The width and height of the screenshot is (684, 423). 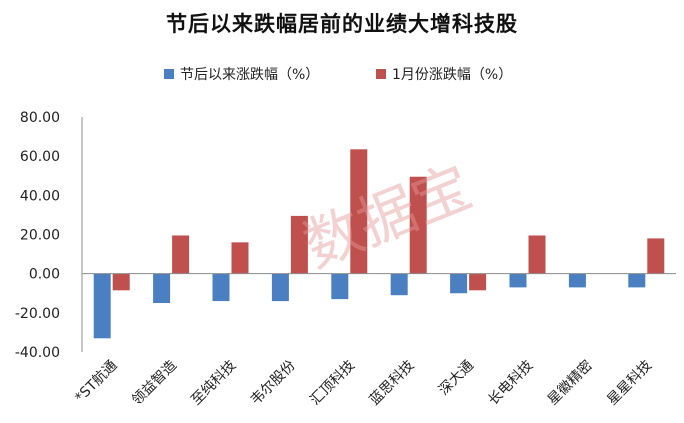 What do you see at coordinates (273, 383) in the screenshot?
I see `x-tick-label: 韦尔股份` at bounding box center [273, 383].